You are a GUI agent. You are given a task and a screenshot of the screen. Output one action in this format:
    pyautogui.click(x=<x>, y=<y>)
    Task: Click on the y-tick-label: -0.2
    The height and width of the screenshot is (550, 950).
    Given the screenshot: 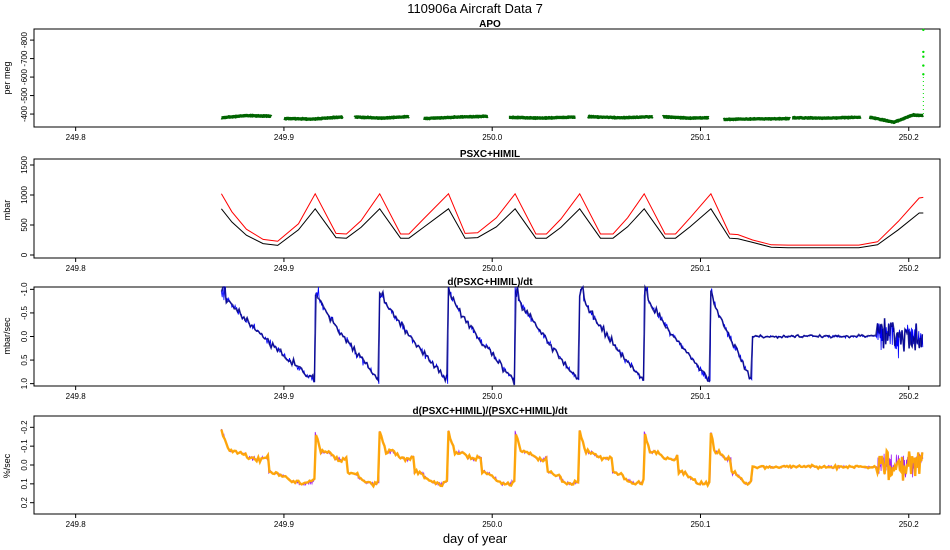 What is the action you would take?
    pyautogui.click(x=24, y=427)
    